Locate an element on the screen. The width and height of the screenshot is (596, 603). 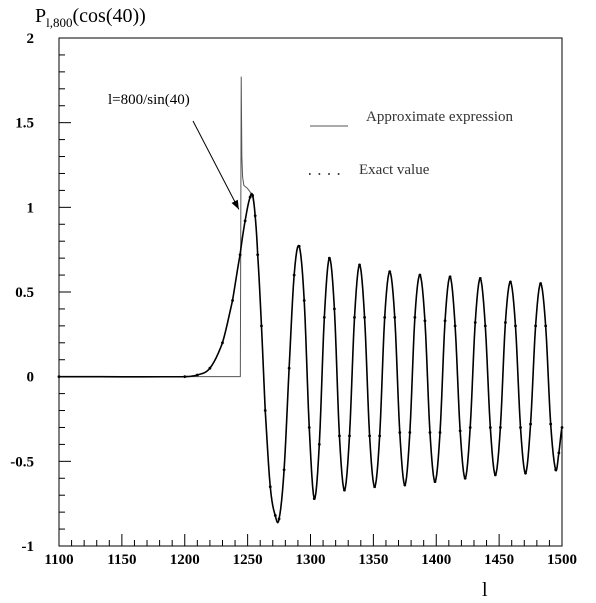
legend-label-approximate: Approximate expression is located at coordinates (440, 117).